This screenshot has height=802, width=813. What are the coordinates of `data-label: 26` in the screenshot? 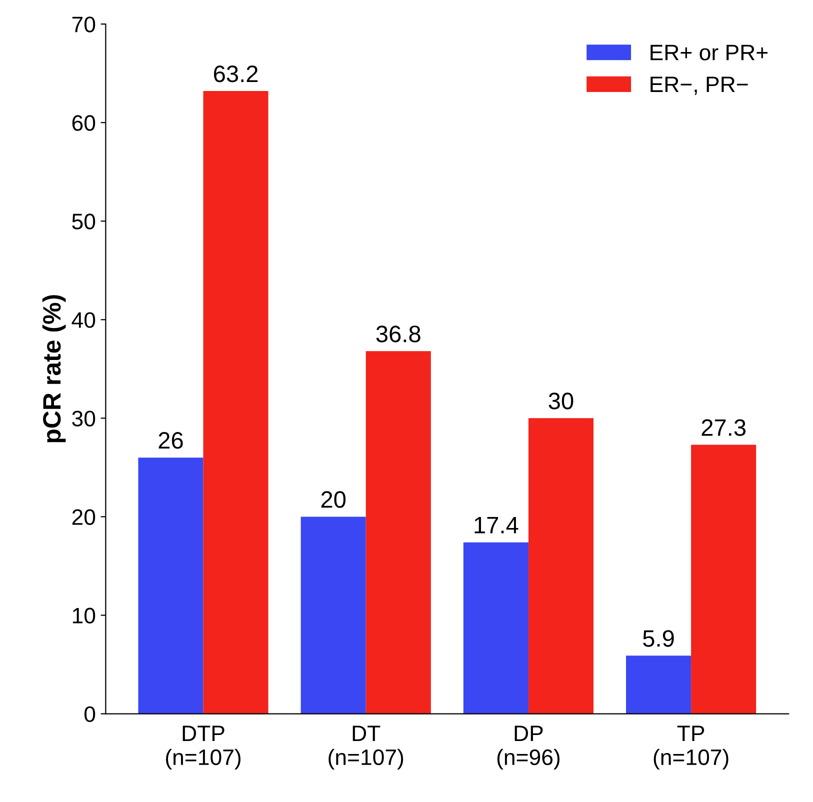 It's located at (170, 440).